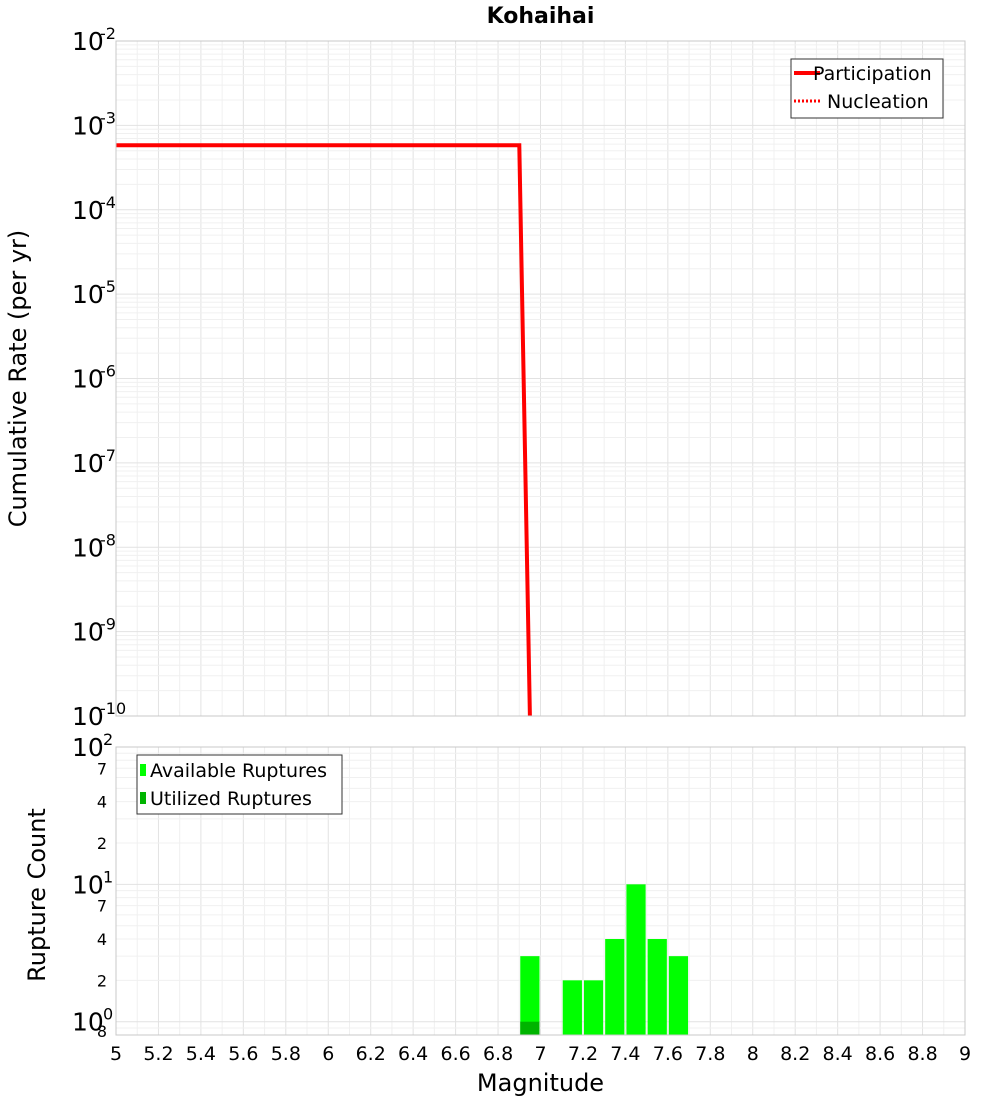 This screenshot has width=1000, height=1104. Describe the element at coordinates (668, 1054) in the screenshot. I see `x-tick-label: 7.6` at that location.